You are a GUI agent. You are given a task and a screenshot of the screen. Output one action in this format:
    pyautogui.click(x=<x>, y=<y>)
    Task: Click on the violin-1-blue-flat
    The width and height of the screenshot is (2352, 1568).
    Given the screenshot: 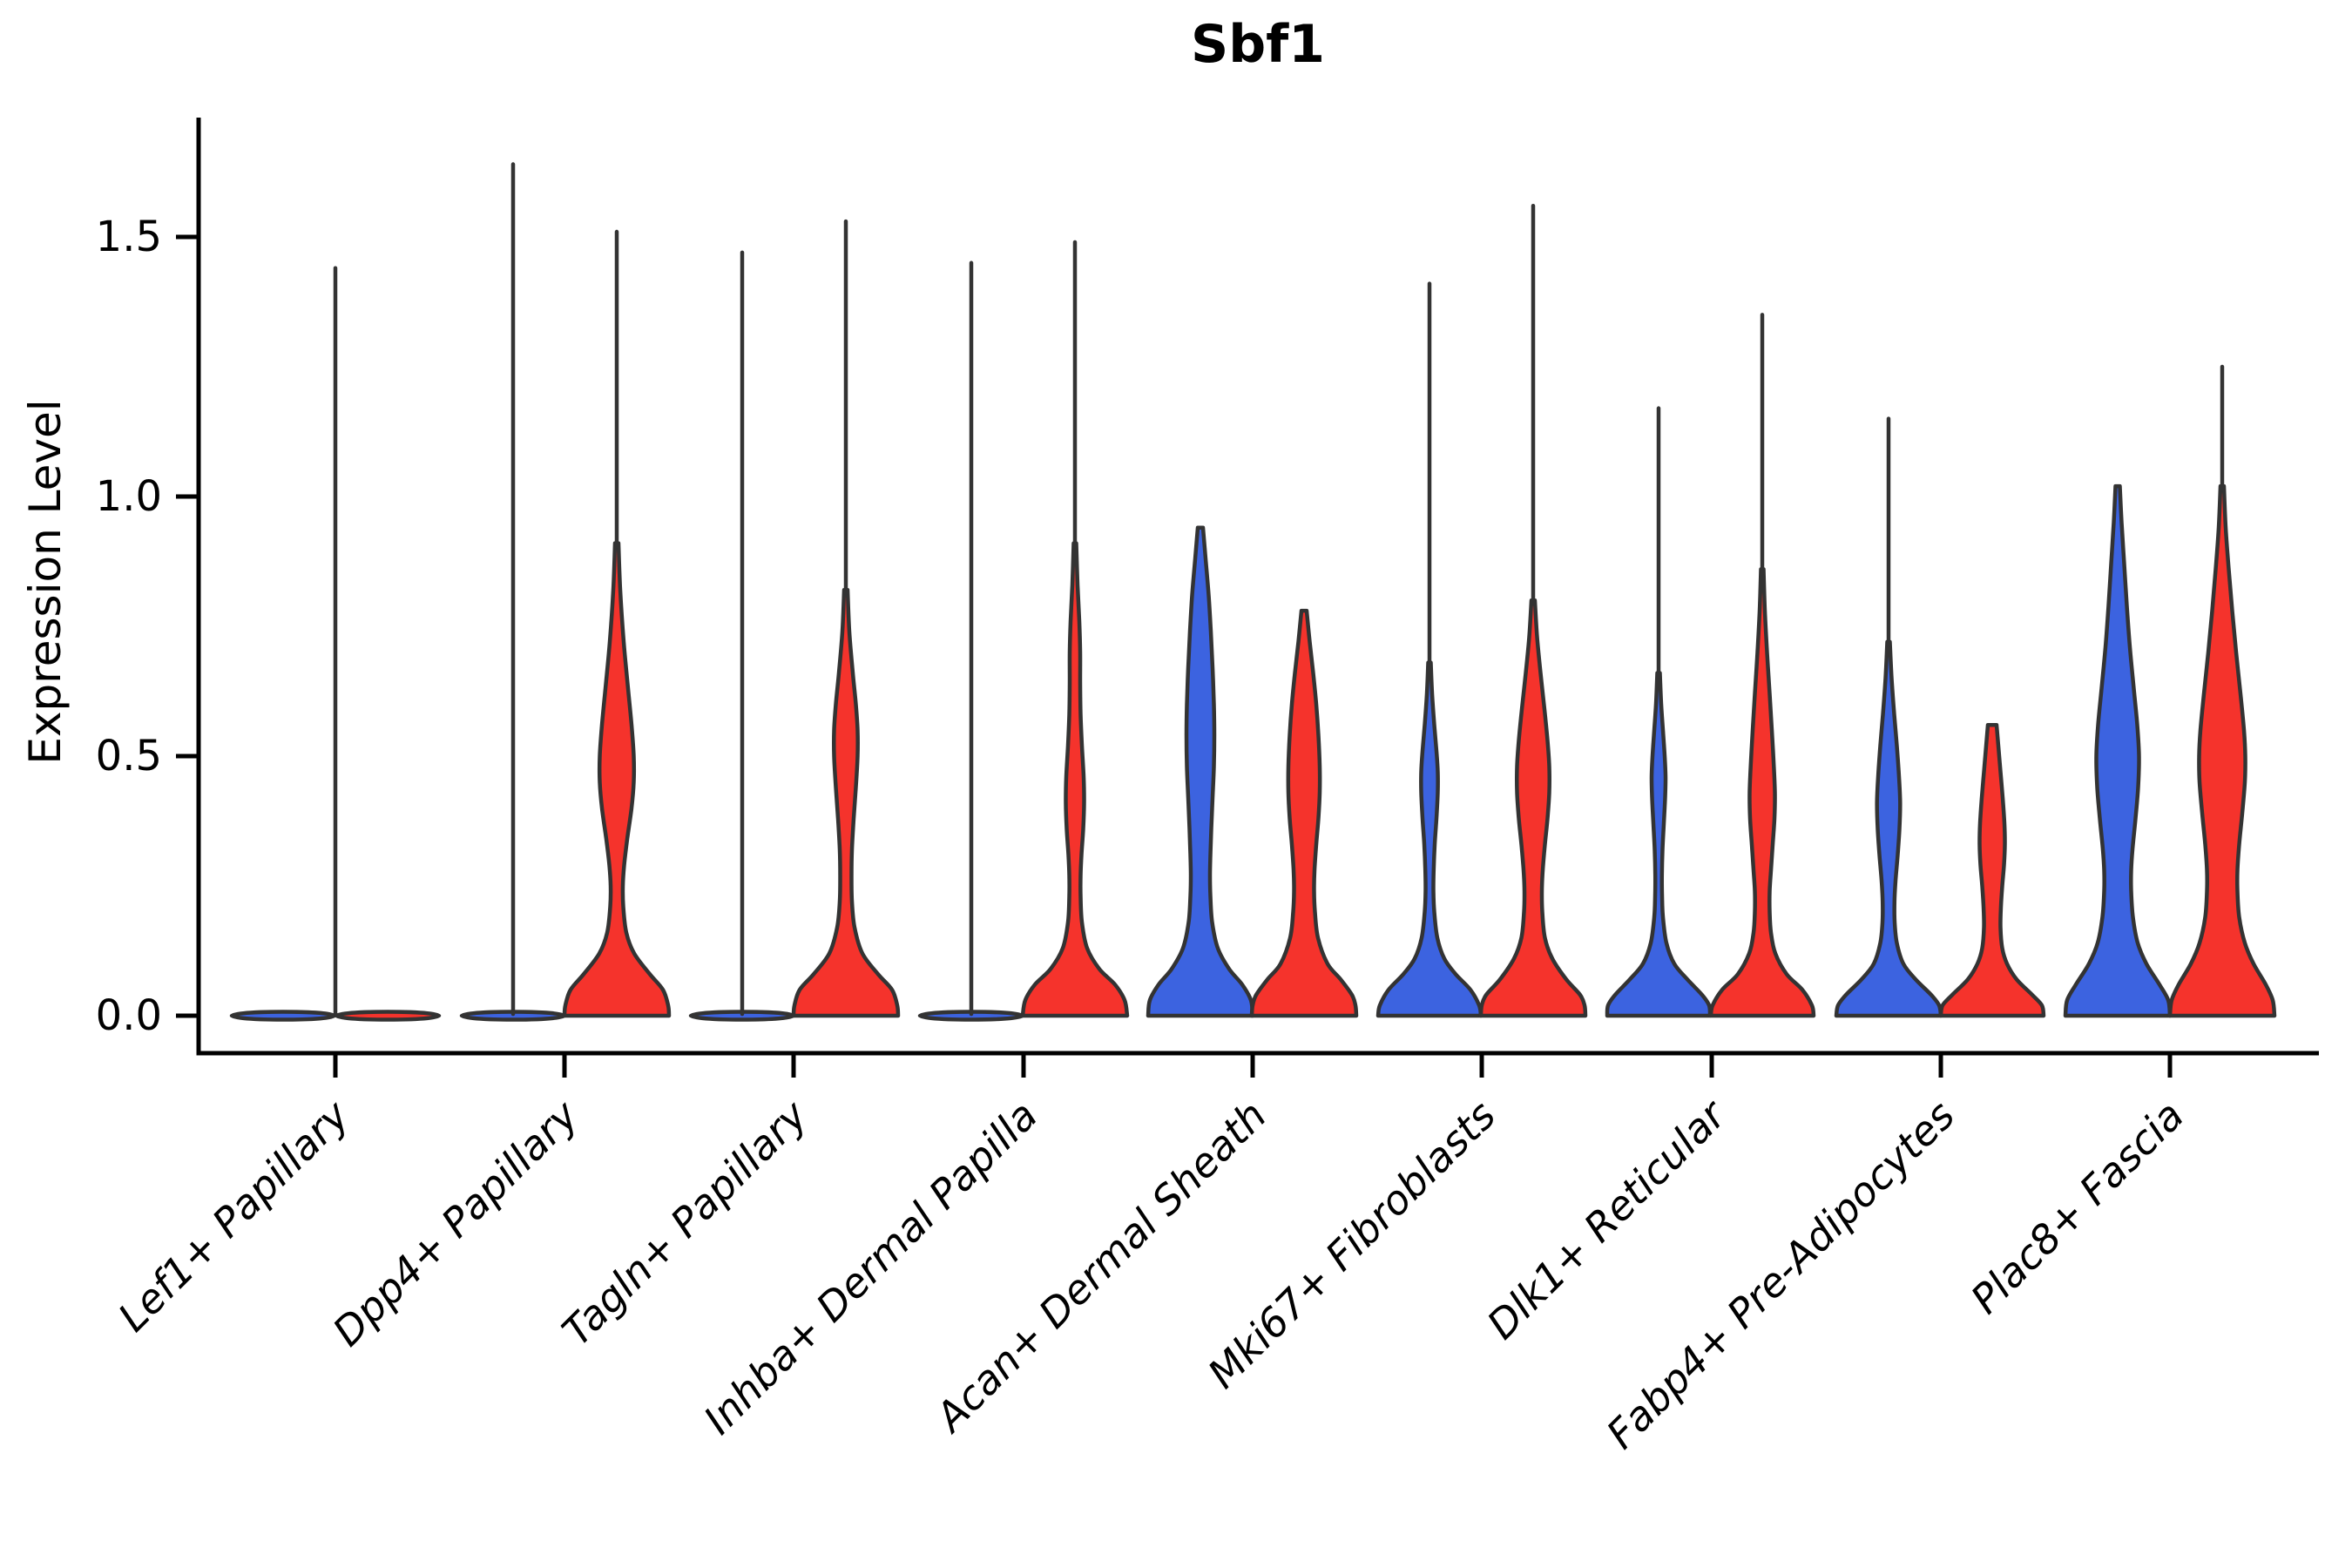 What is the action you would take?
    pyautogui.click(x=283, y=1016)
    